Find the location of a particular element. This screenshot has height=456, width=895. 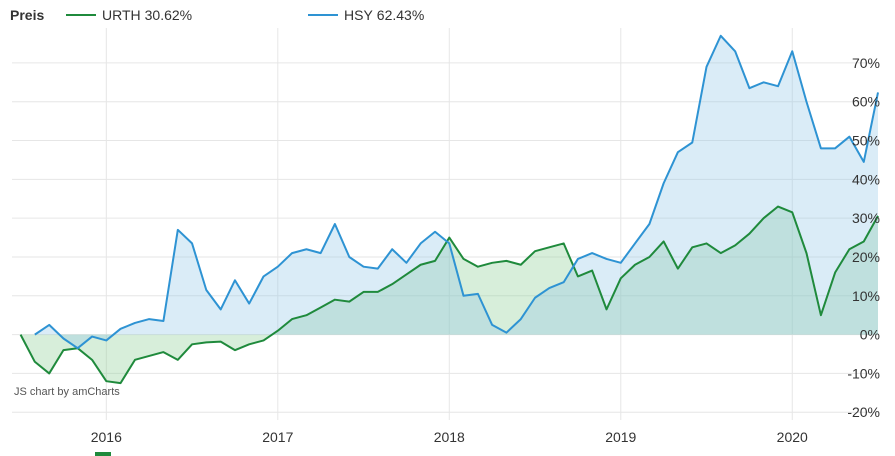

x-axis: 2016 2017 2018 2019 2020 is located at coordinates (449, 437).